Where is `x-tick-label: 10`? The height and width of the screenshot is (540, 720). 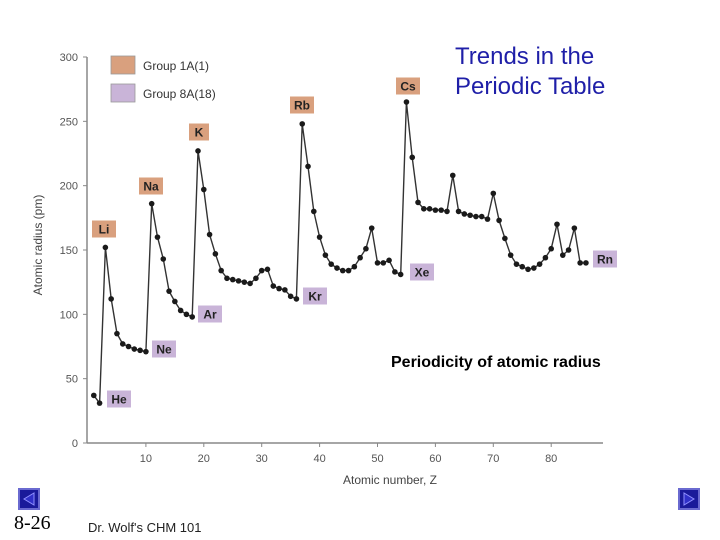
x-tick-label: 10 is located at coordinates (146, 459).